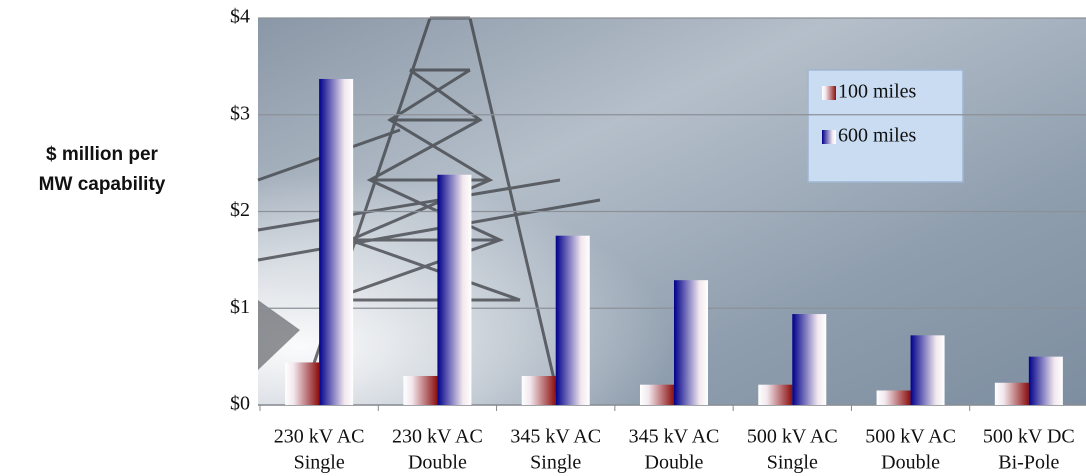 This screenshot has height=476, width=1086. What do you see at coordinates (1028, 463) in the screenshot?
I see `x-tick-label: Bi-Pole` at bounding box center [1028, 463].